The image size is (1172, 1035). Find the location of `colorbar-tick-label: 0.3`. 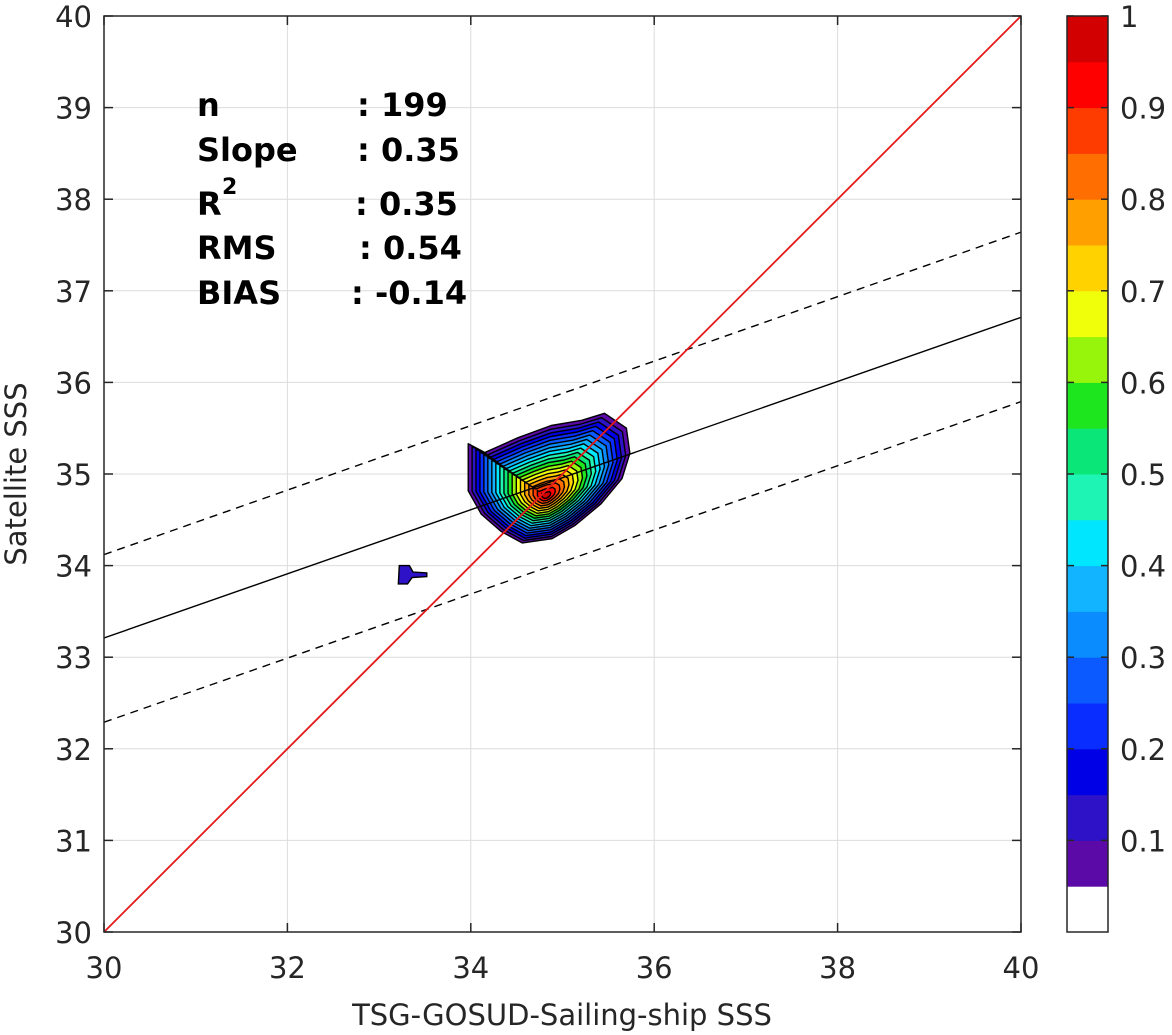

colorbar-tick-label: 0.3 is located at coordinates (1143, 658).